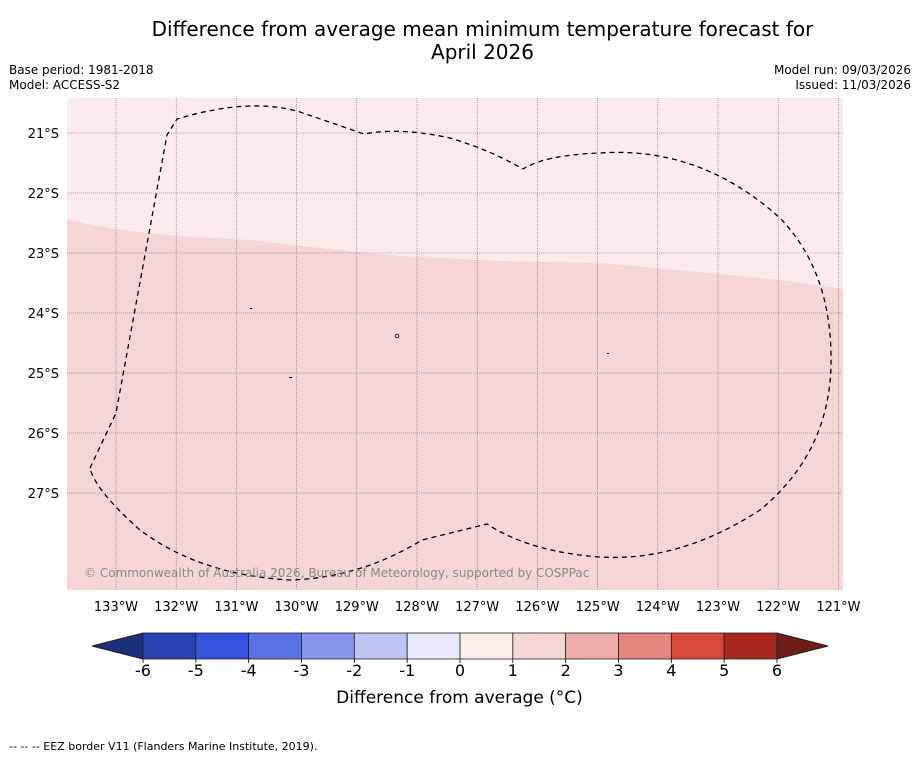 The image size is (919, 758). Describe the element at coordinates (176, 607) in the screenshot. I see `lon-label: 132°W` at that location.